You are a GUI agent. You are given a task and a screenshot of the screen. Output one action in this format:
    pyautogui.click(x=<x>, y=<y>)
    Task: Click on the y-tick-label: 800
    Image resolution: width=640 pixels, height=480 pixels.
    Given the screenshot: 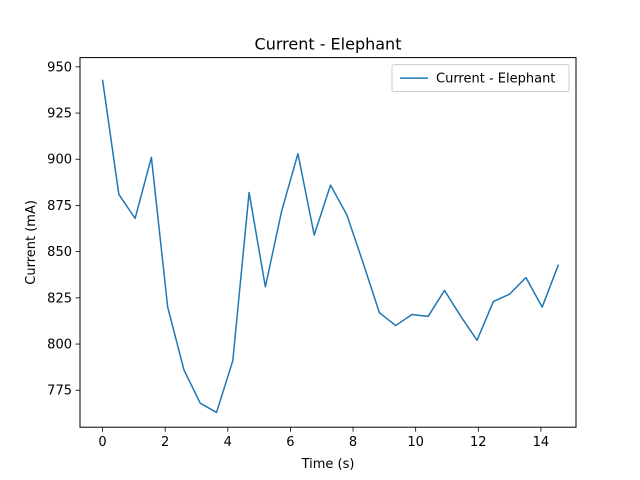 What is the action you would take?
    pyautogui.click(x=59, y=345)
    